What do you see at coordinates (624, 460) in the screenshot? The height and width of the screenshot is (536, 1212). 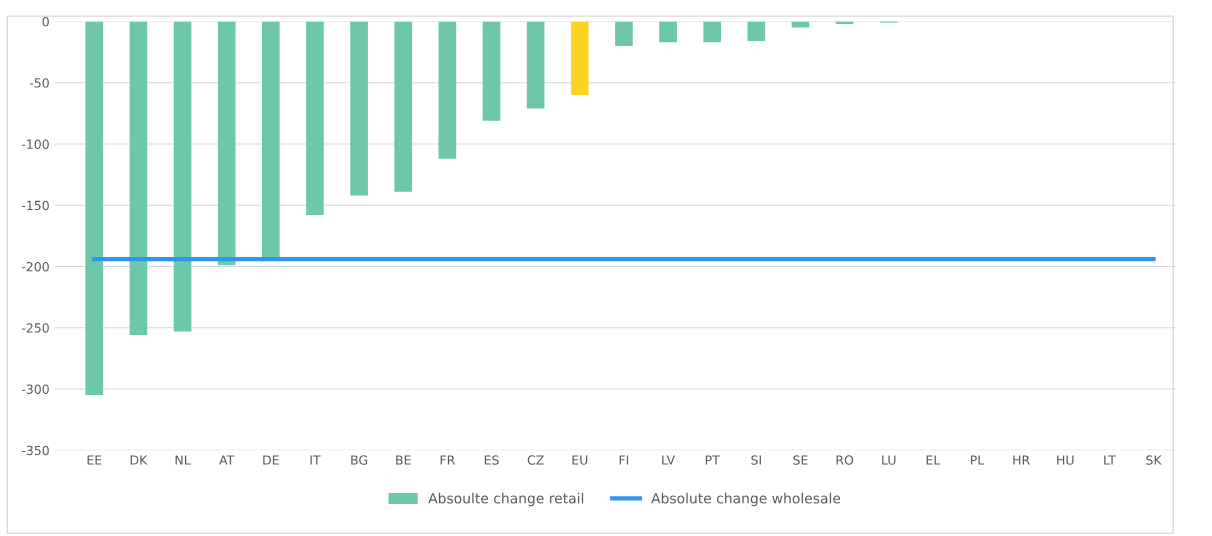 I see `x-tick-label: FI` at bounding box center [624, 460].